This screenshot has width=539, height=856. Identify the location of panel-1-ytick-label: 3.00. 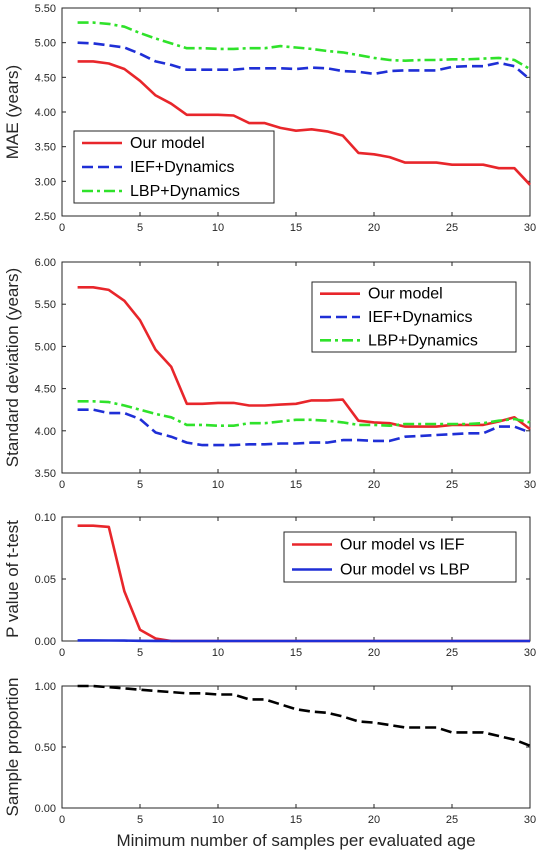
(45, 182).